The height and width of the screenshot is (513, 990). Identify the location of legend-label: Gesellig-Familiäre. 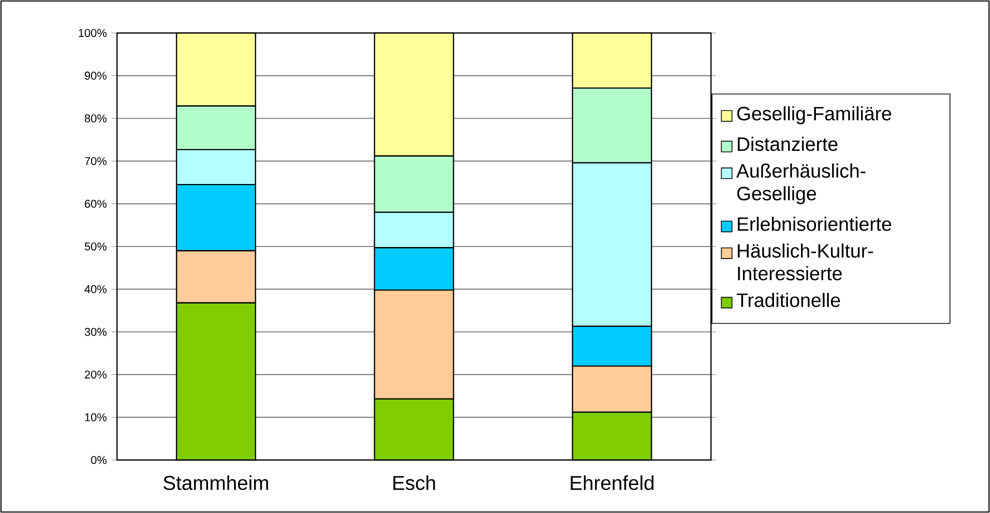
(814, 115).